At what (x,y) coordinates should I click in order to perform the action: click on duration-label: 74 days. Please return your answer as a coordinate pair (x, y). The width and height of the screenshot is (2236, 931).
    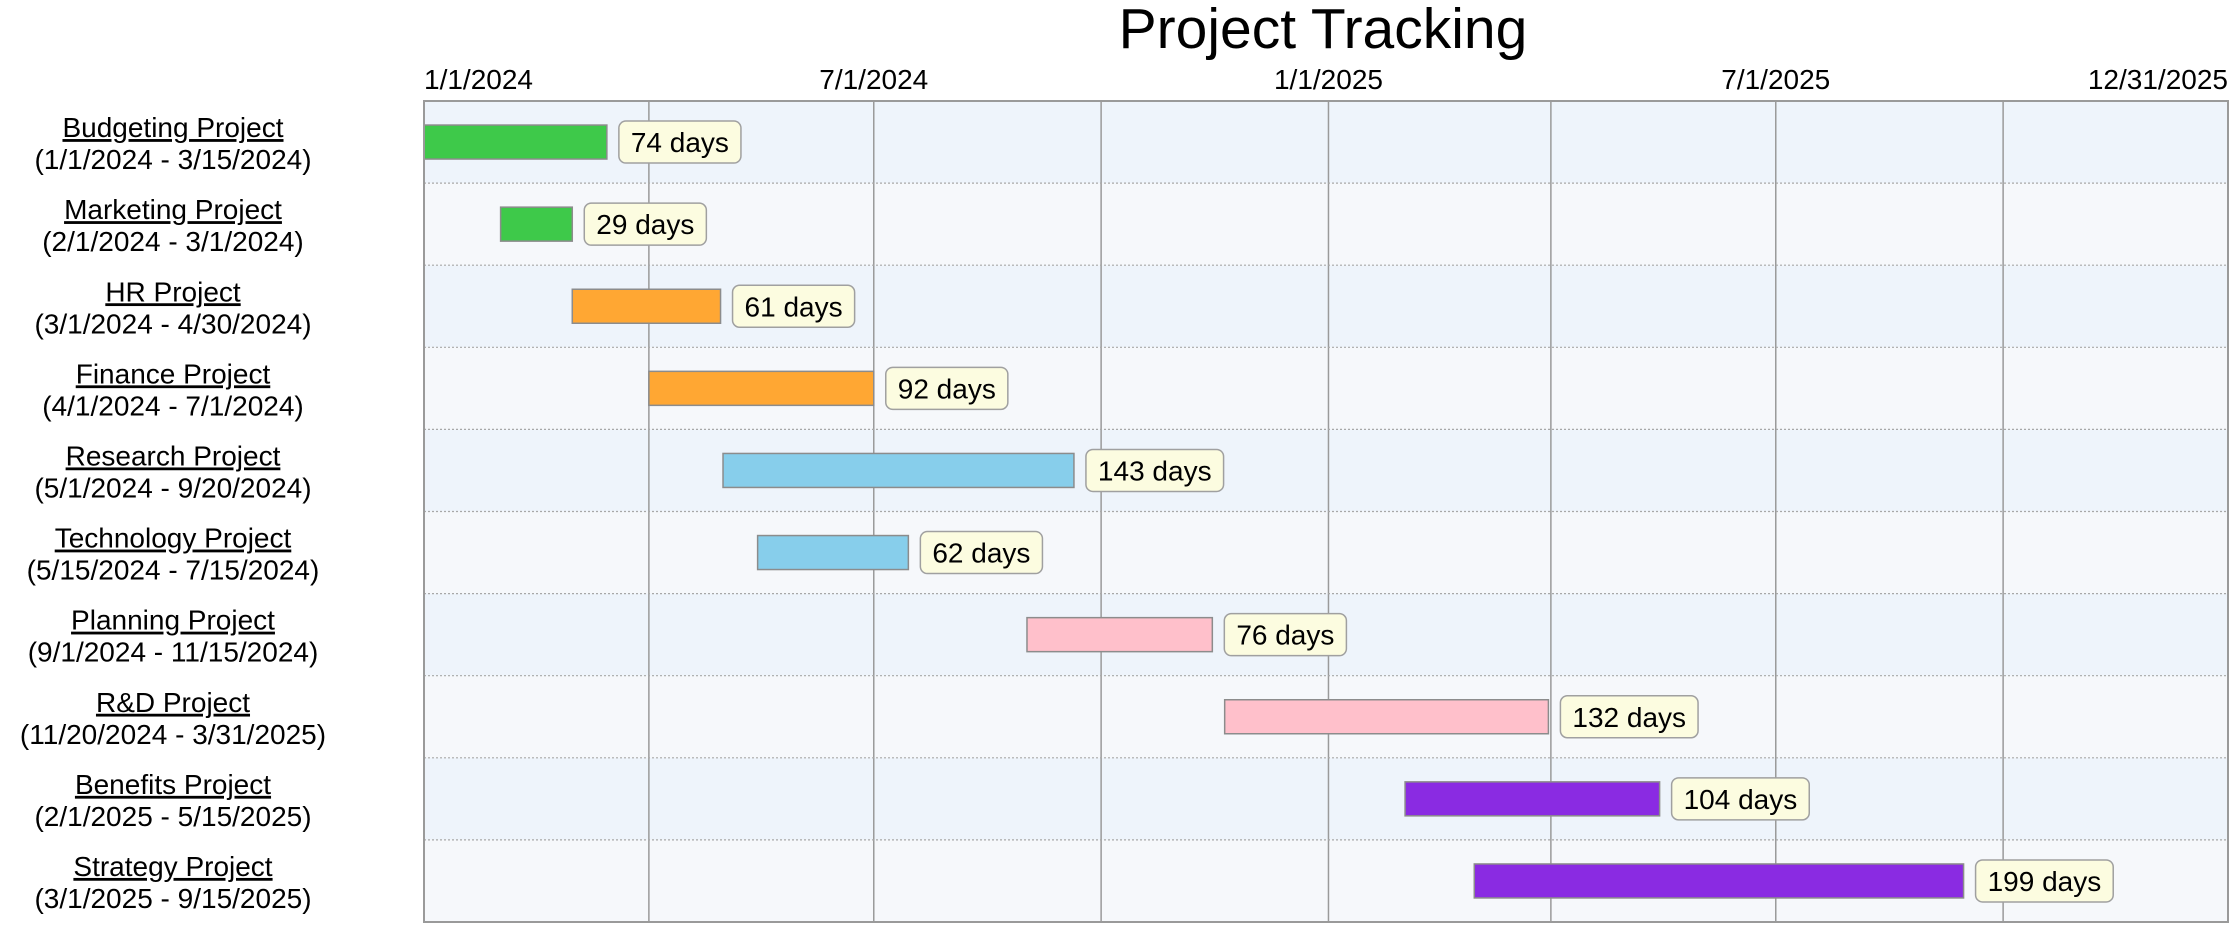
    Looking at the image, I should click on (680, 142).